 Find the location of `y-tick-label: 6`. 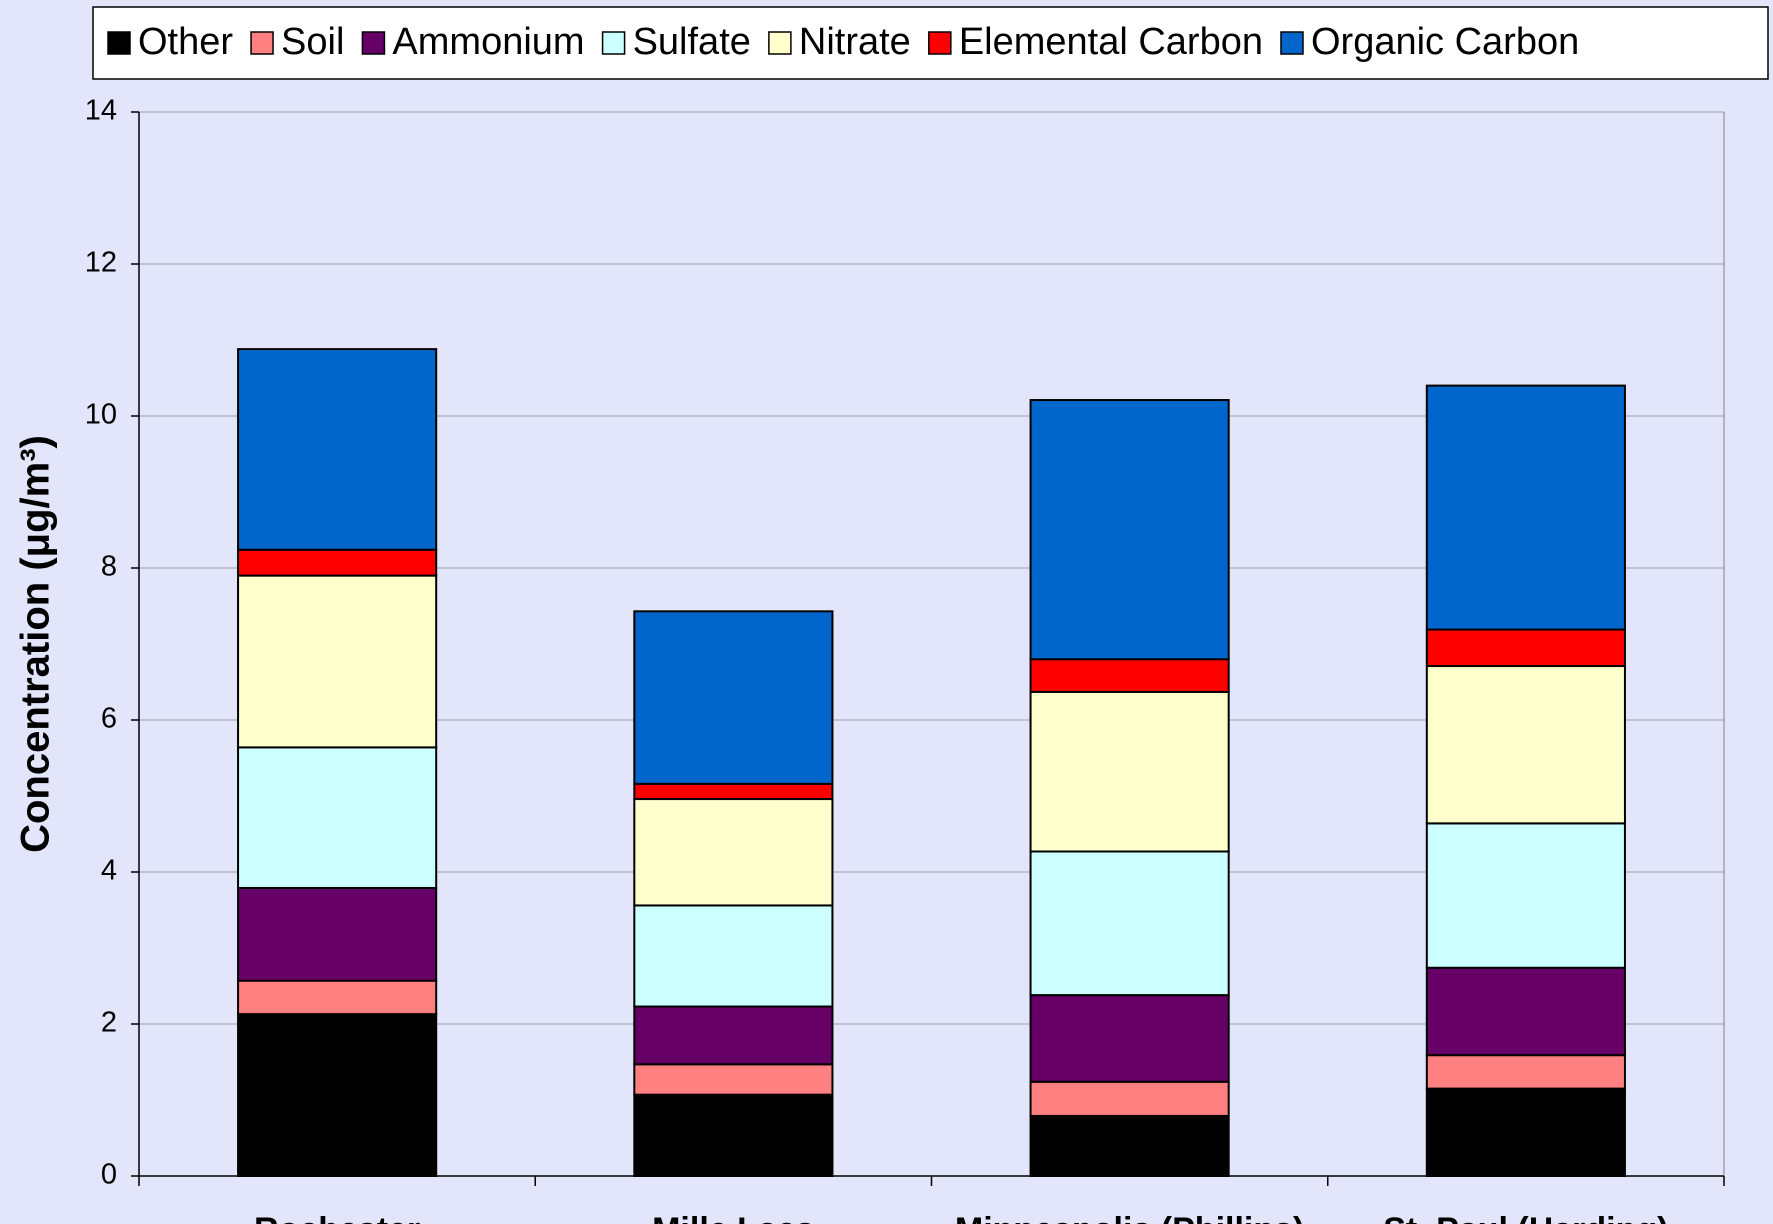

y-tick-label: 6 is located at coordinates (109, 719).